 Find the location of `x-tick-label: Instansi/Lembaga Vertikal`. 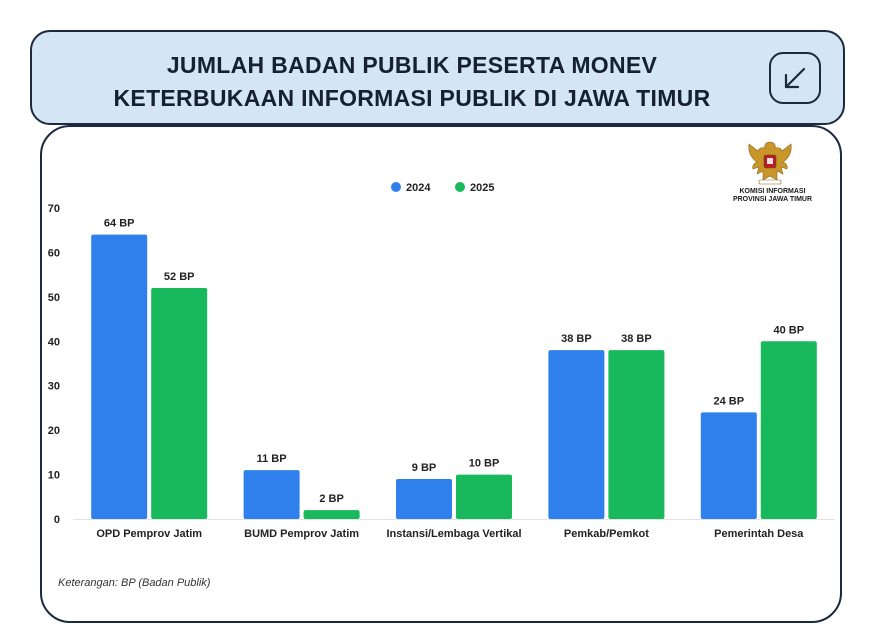

x-tick-label: Instansi/Lembaga Vertikal is located at coordinates (453, 534).